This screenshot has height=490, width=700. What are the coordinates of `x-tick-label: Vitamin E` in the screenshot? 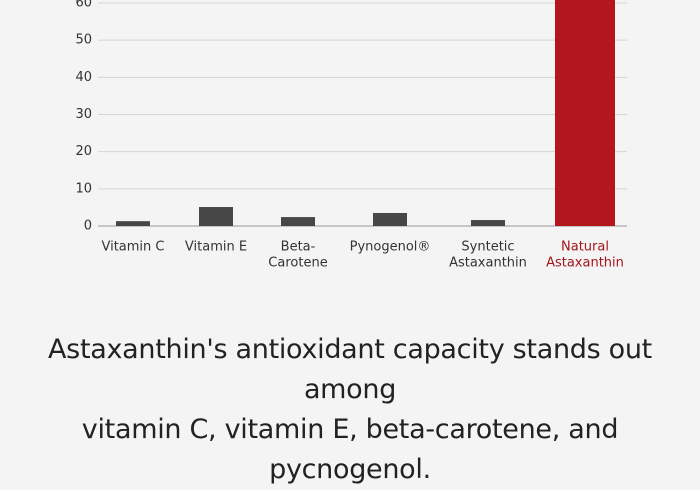 It's located at (216, 247).